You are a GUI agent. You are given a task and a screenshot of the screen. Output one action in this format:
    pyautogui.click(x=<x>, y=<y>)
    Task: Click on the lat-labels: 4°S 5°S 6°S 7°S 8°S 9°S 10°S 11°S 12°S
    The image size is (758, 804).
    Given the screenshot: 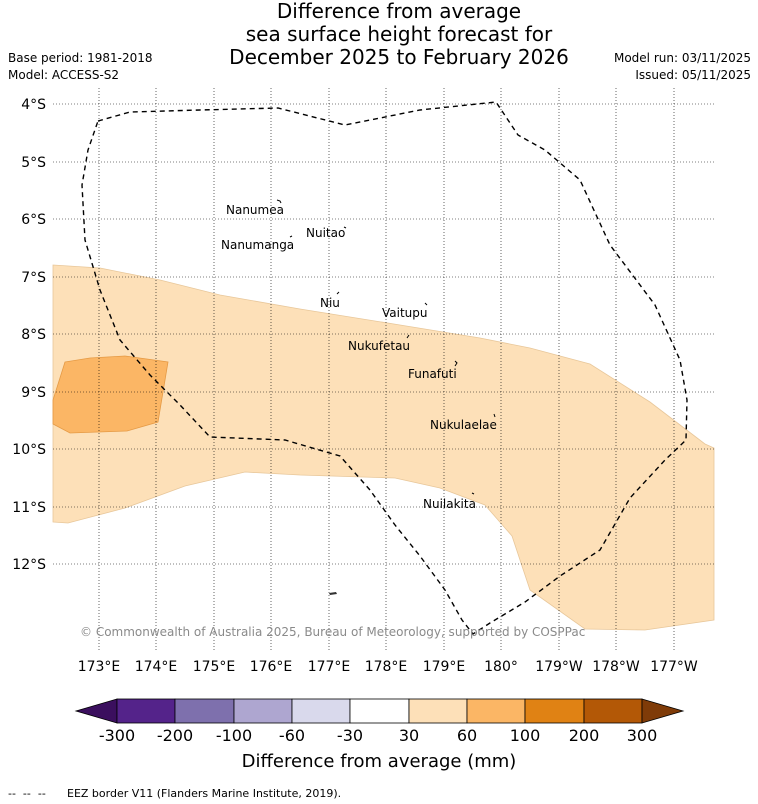 What is the action you would take?
    pyautogui.click(x=29, y=335)
    